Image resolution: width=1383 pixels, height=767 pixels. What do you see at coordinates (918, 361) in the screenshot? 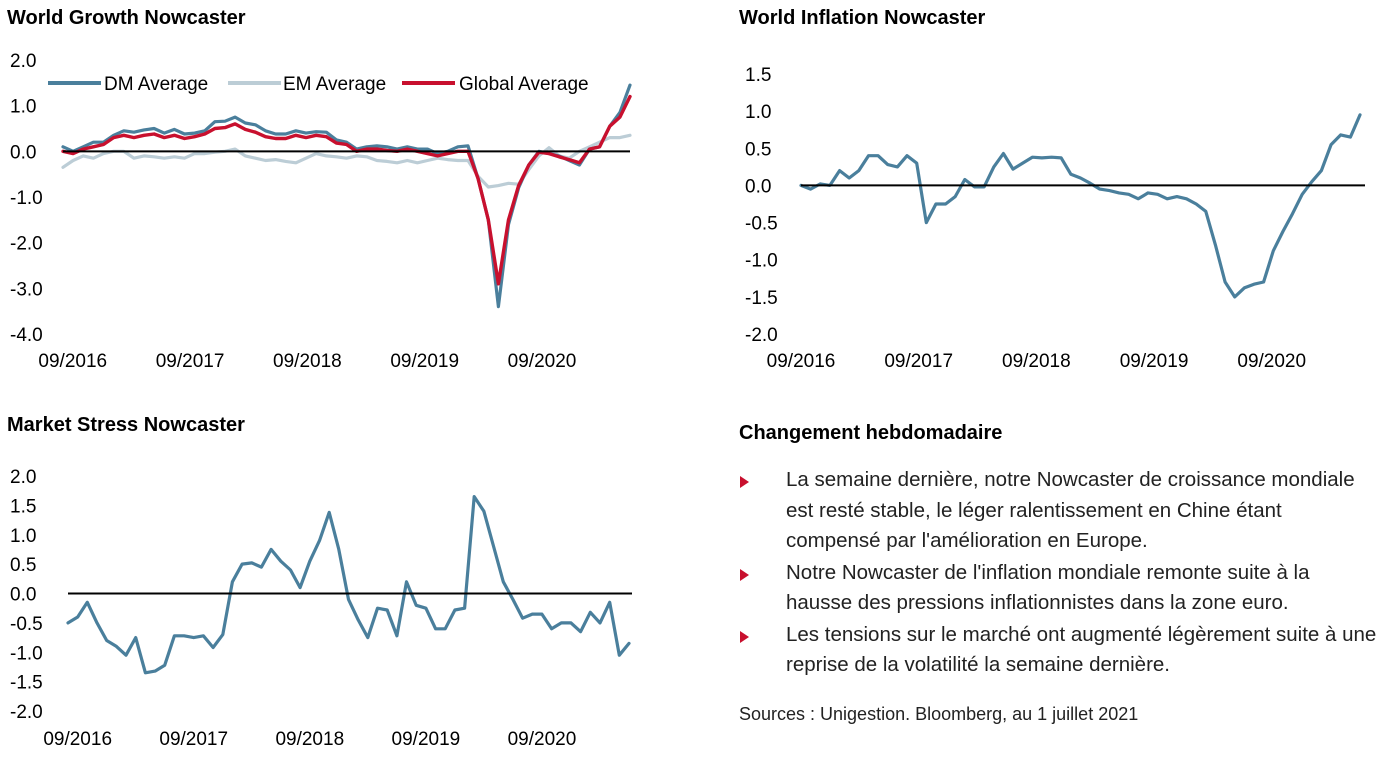
I see `inflation-x-tick-label: 09/2017` at bounding box center [918, 361].